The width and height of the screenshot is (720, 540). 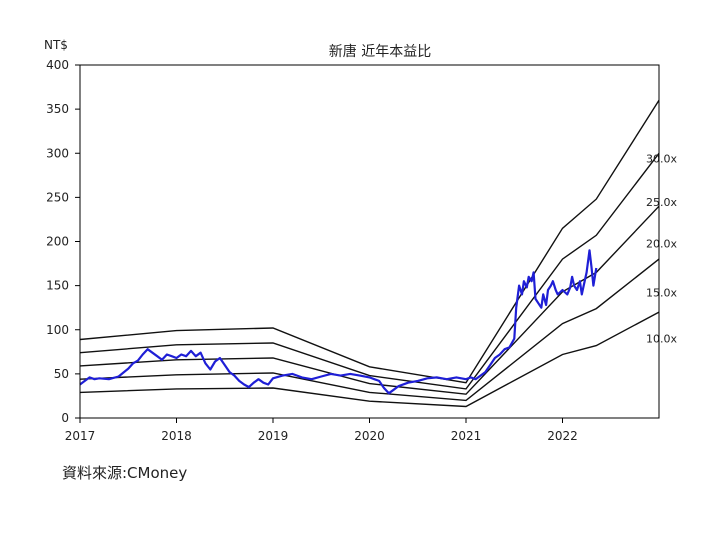 What do you see at coordinates (380, 51) in the screenshot?
I see `chart-title: 新唐 近年本益比` at bounding box center [380, 51].